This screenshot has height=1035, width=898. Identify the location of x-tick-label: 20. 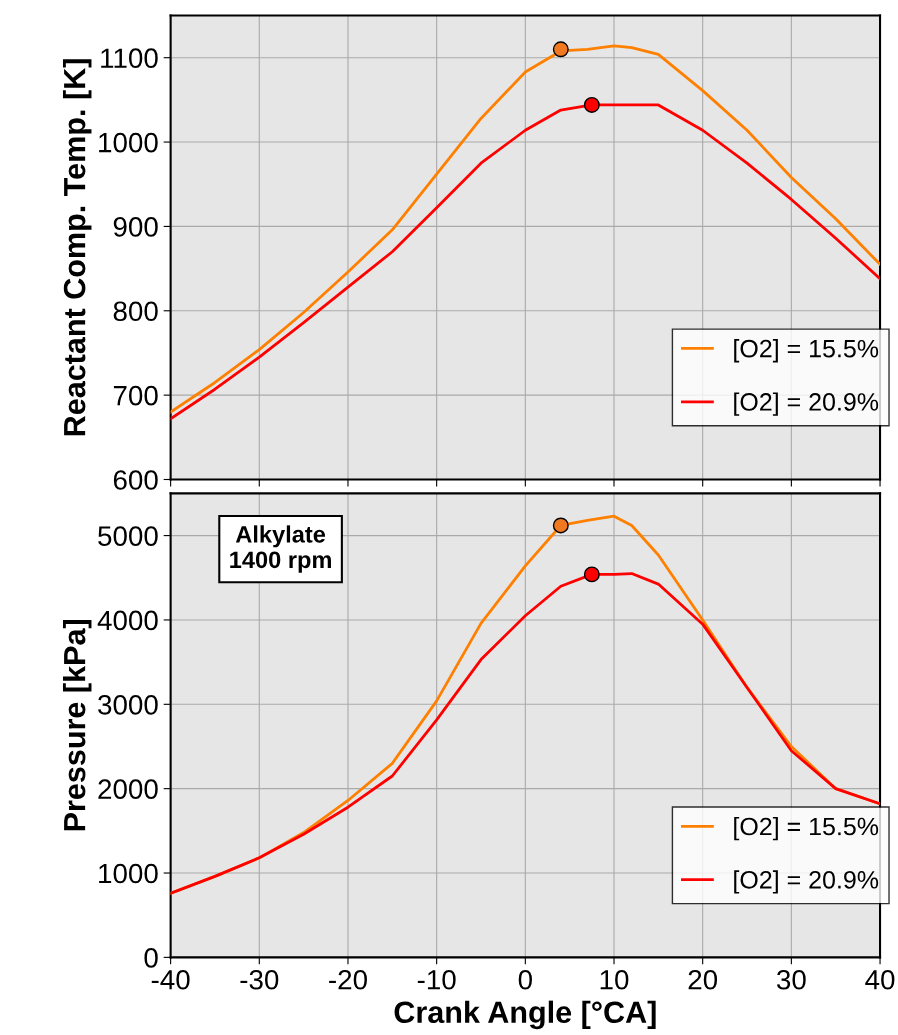
(703, 979).